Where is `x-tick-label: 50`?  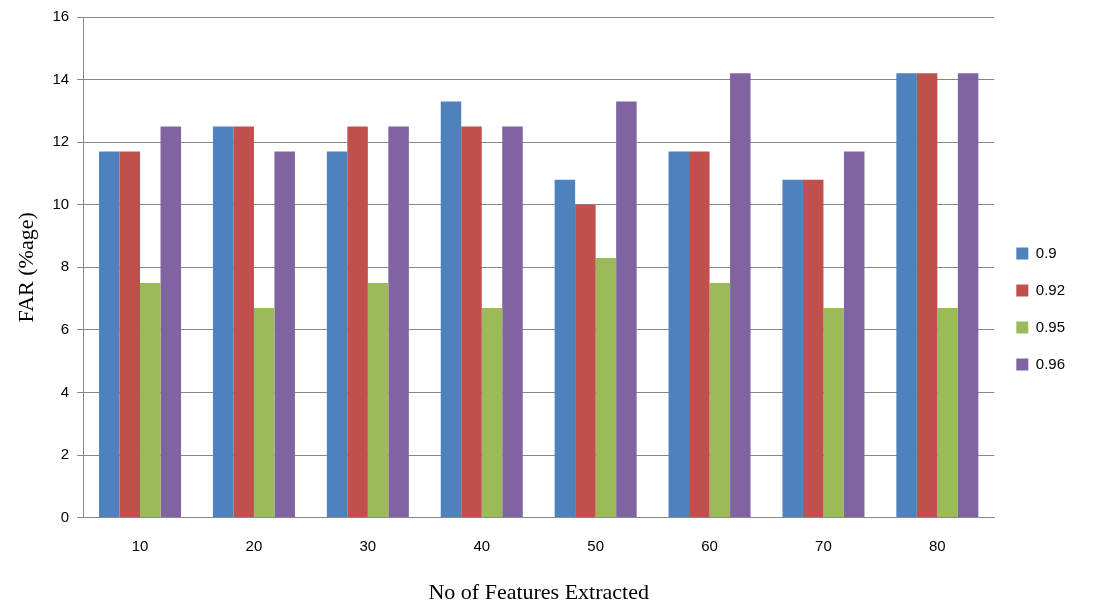
x-tick-label: 50 is located at coordinates (595, 545).